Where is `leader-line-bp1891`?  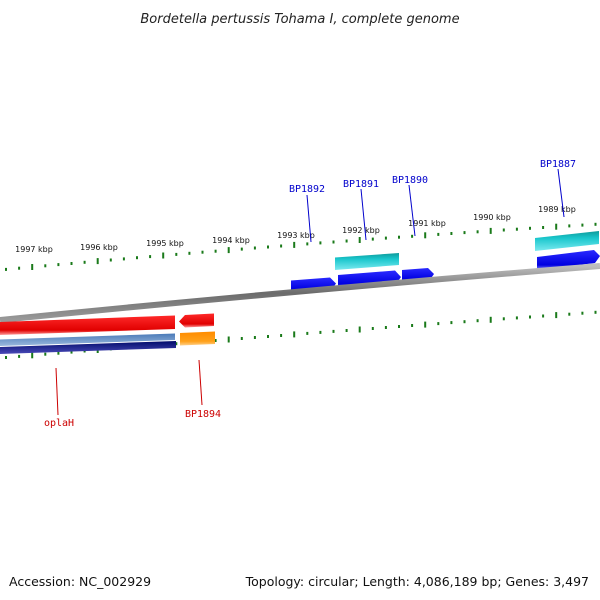 leader-line-bp1891 is located at coordinates (363, 214).